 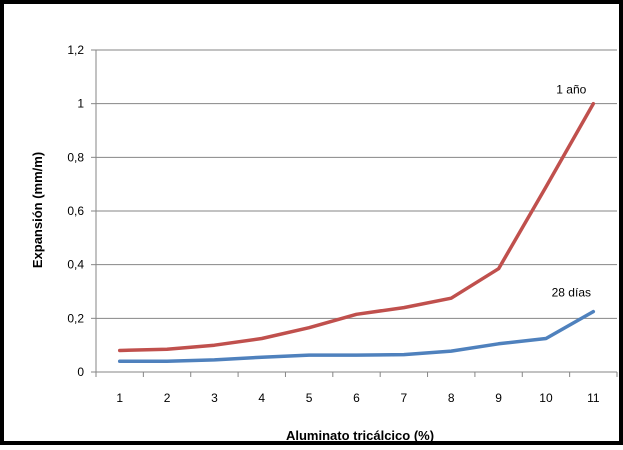 What do you see at coordinates (356, 336) in the screenshot?
I see `series-line-twenty-eight-days` at bounding box center [356, 336].